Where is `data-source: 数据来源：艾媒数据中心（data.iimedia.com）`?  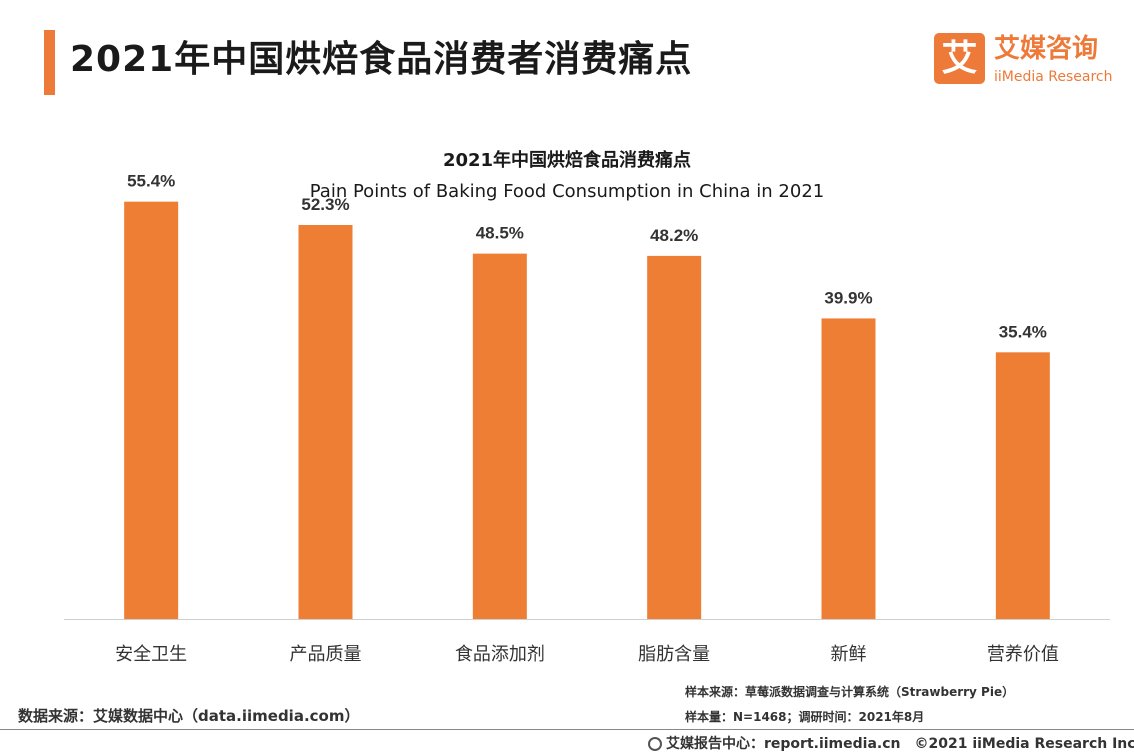
data-source: 数据来源：艾媒数据中心（data.iimedia.com） is located at coordinates (189, 716).